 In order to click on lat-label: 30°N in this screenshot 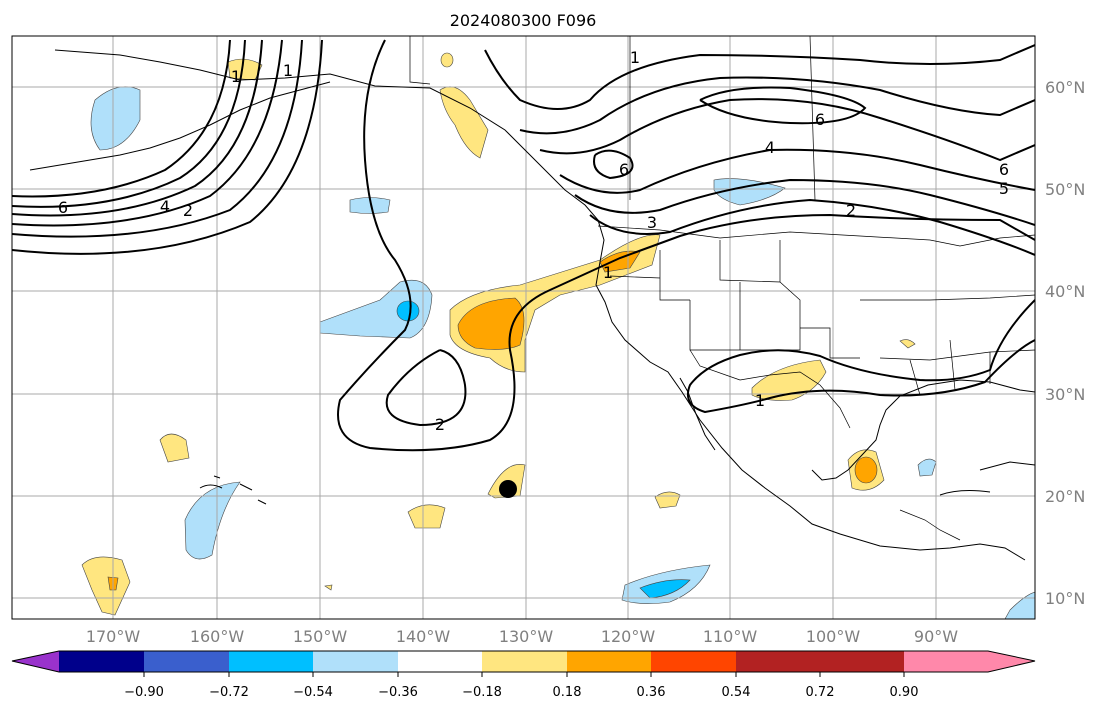, I will do `click(1065, 394)`.